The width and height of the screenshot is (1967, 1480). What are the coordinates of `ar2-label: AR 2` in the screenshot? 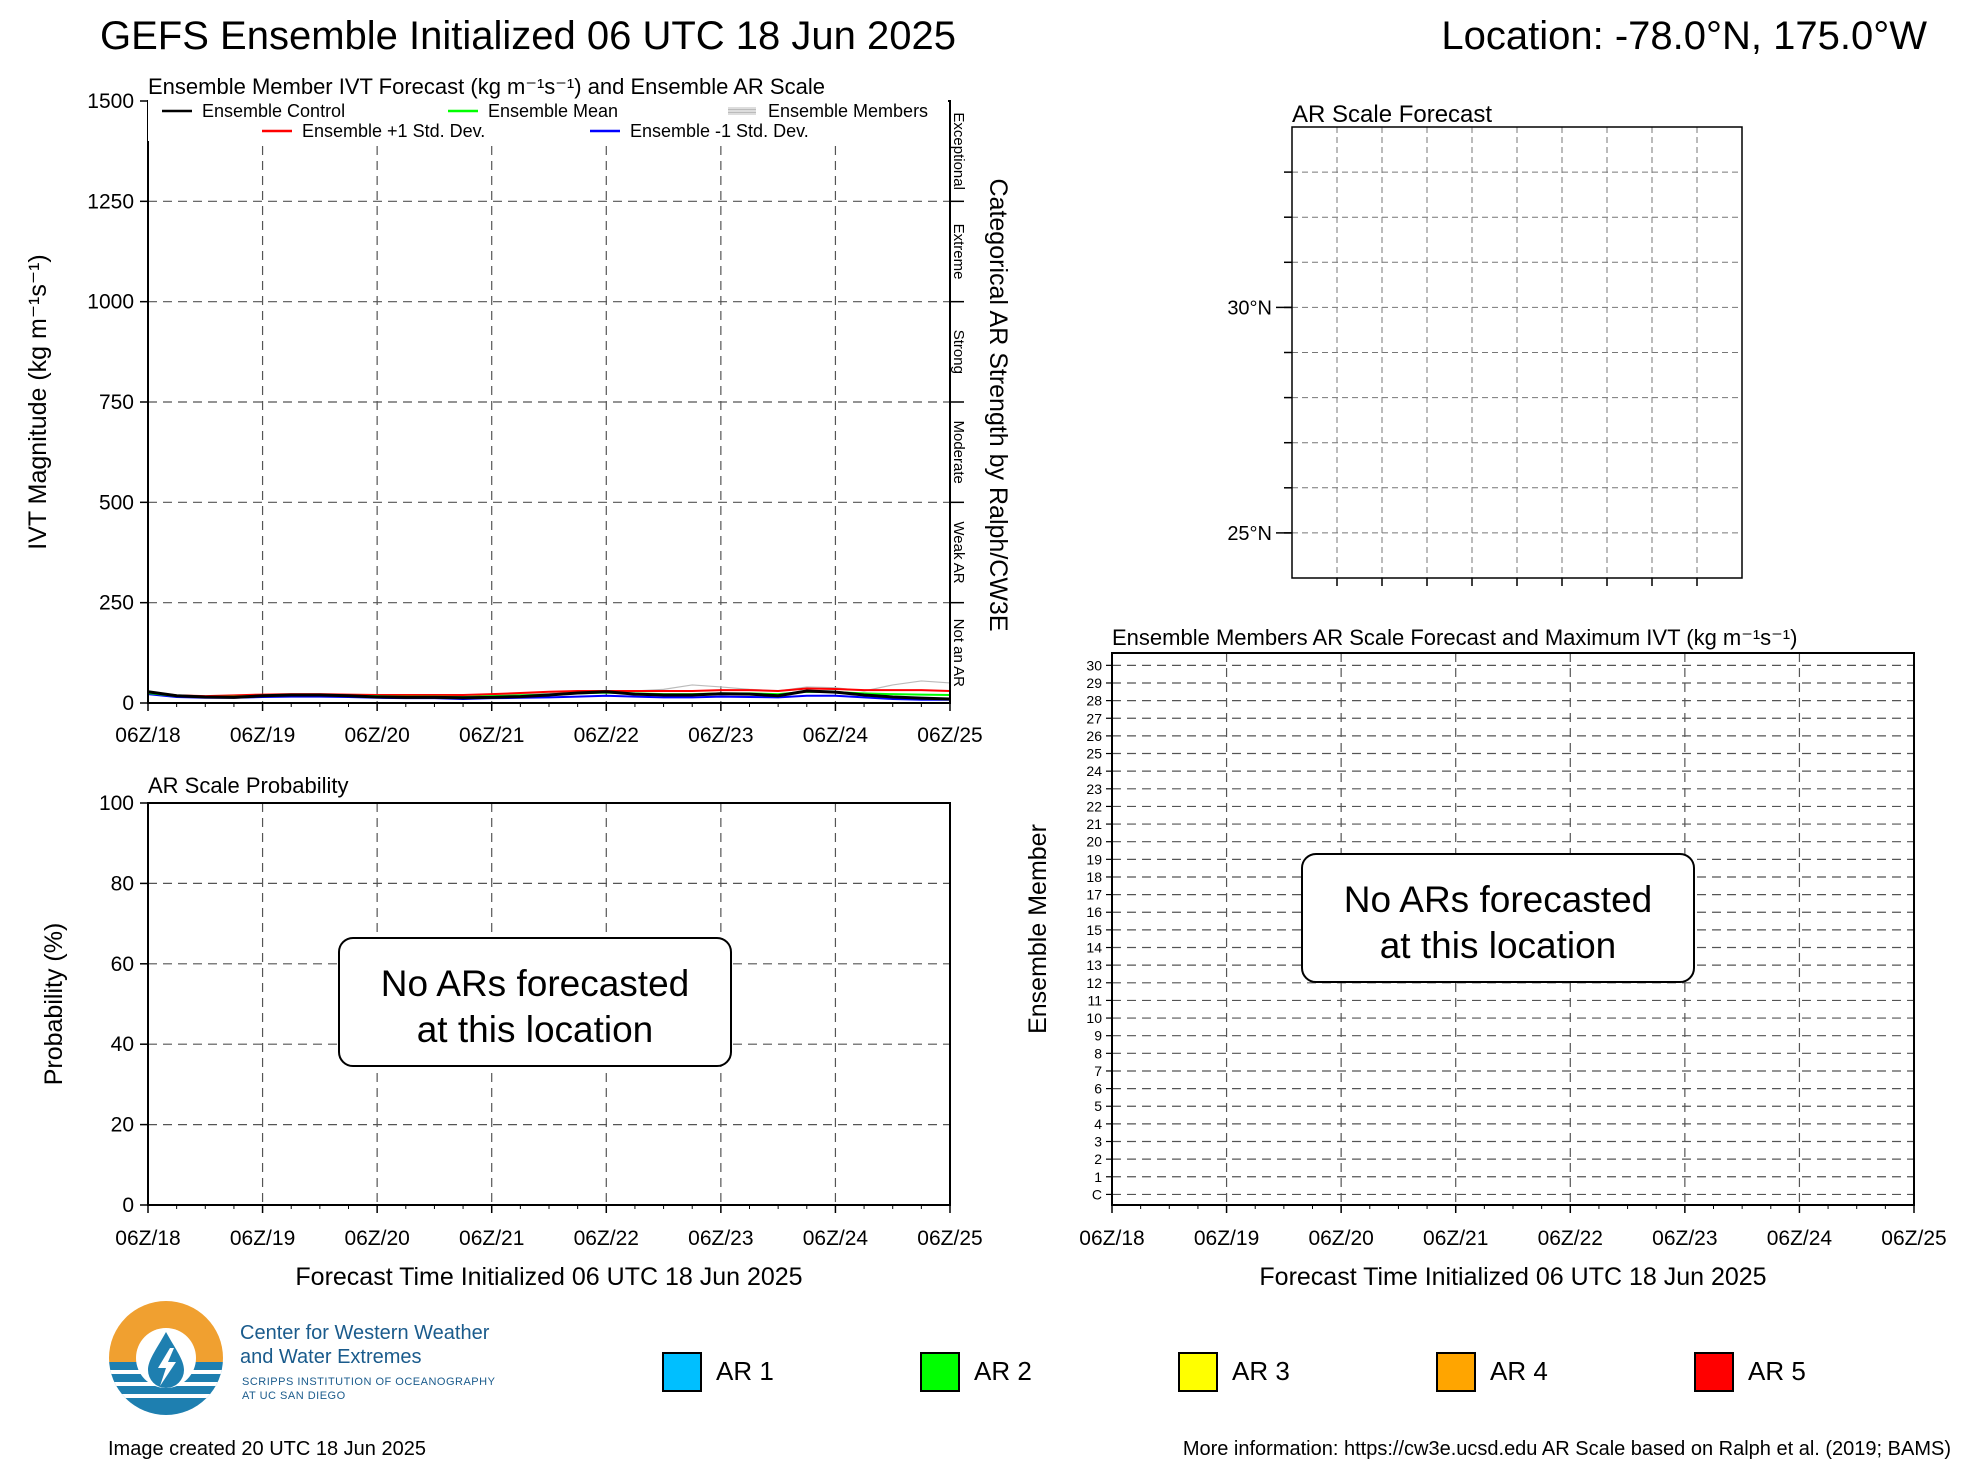 It's located at (1003, 1371).